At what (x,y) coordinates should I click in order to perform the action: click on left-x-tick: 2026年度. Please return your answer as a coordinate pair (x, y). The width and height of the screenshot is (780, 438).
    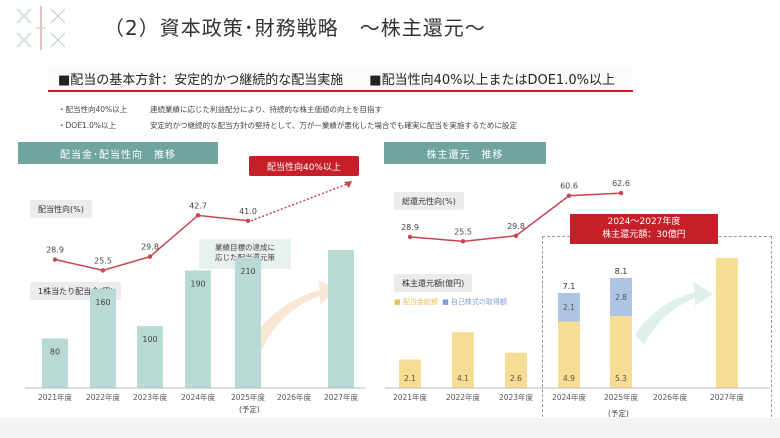
    Looking at the image, I should click on (294, 397).